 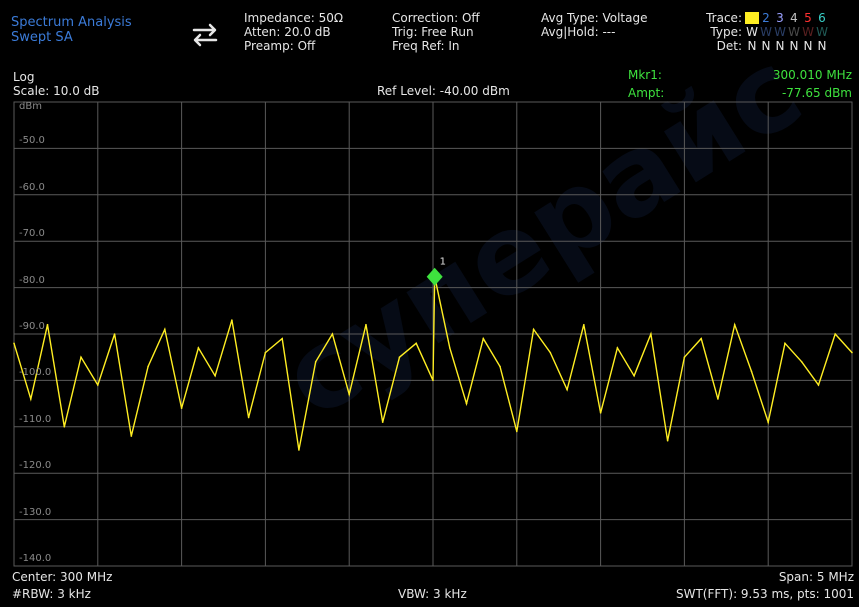 What do you see at coordinates (432, 594) in the screenshot?
I see `vbw-setting: VBW: 3 kHz` at bounding box center [432, 594].